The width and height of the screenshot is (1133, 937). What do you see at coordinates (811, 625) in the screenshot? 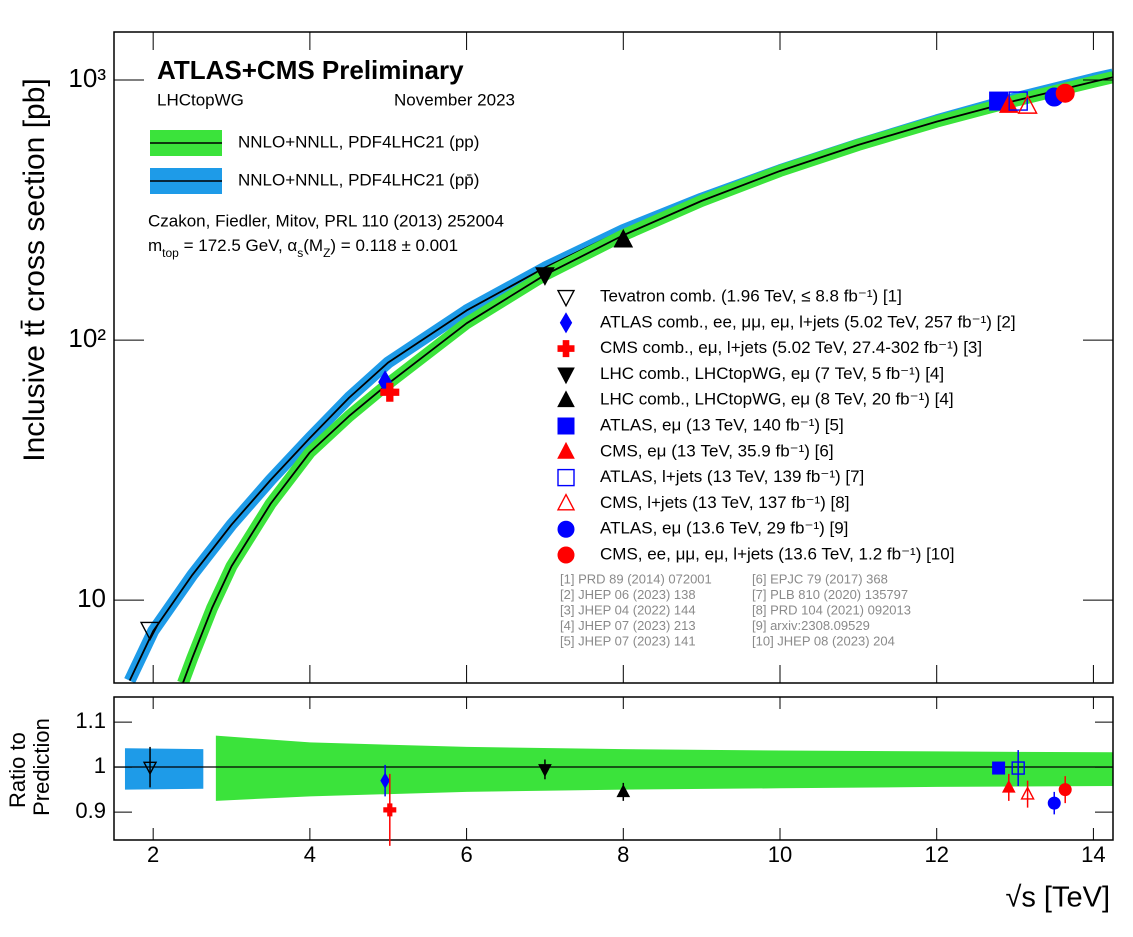
I see `reference: [9] arxiv:2308.09529` at bounding box center [811, 625].